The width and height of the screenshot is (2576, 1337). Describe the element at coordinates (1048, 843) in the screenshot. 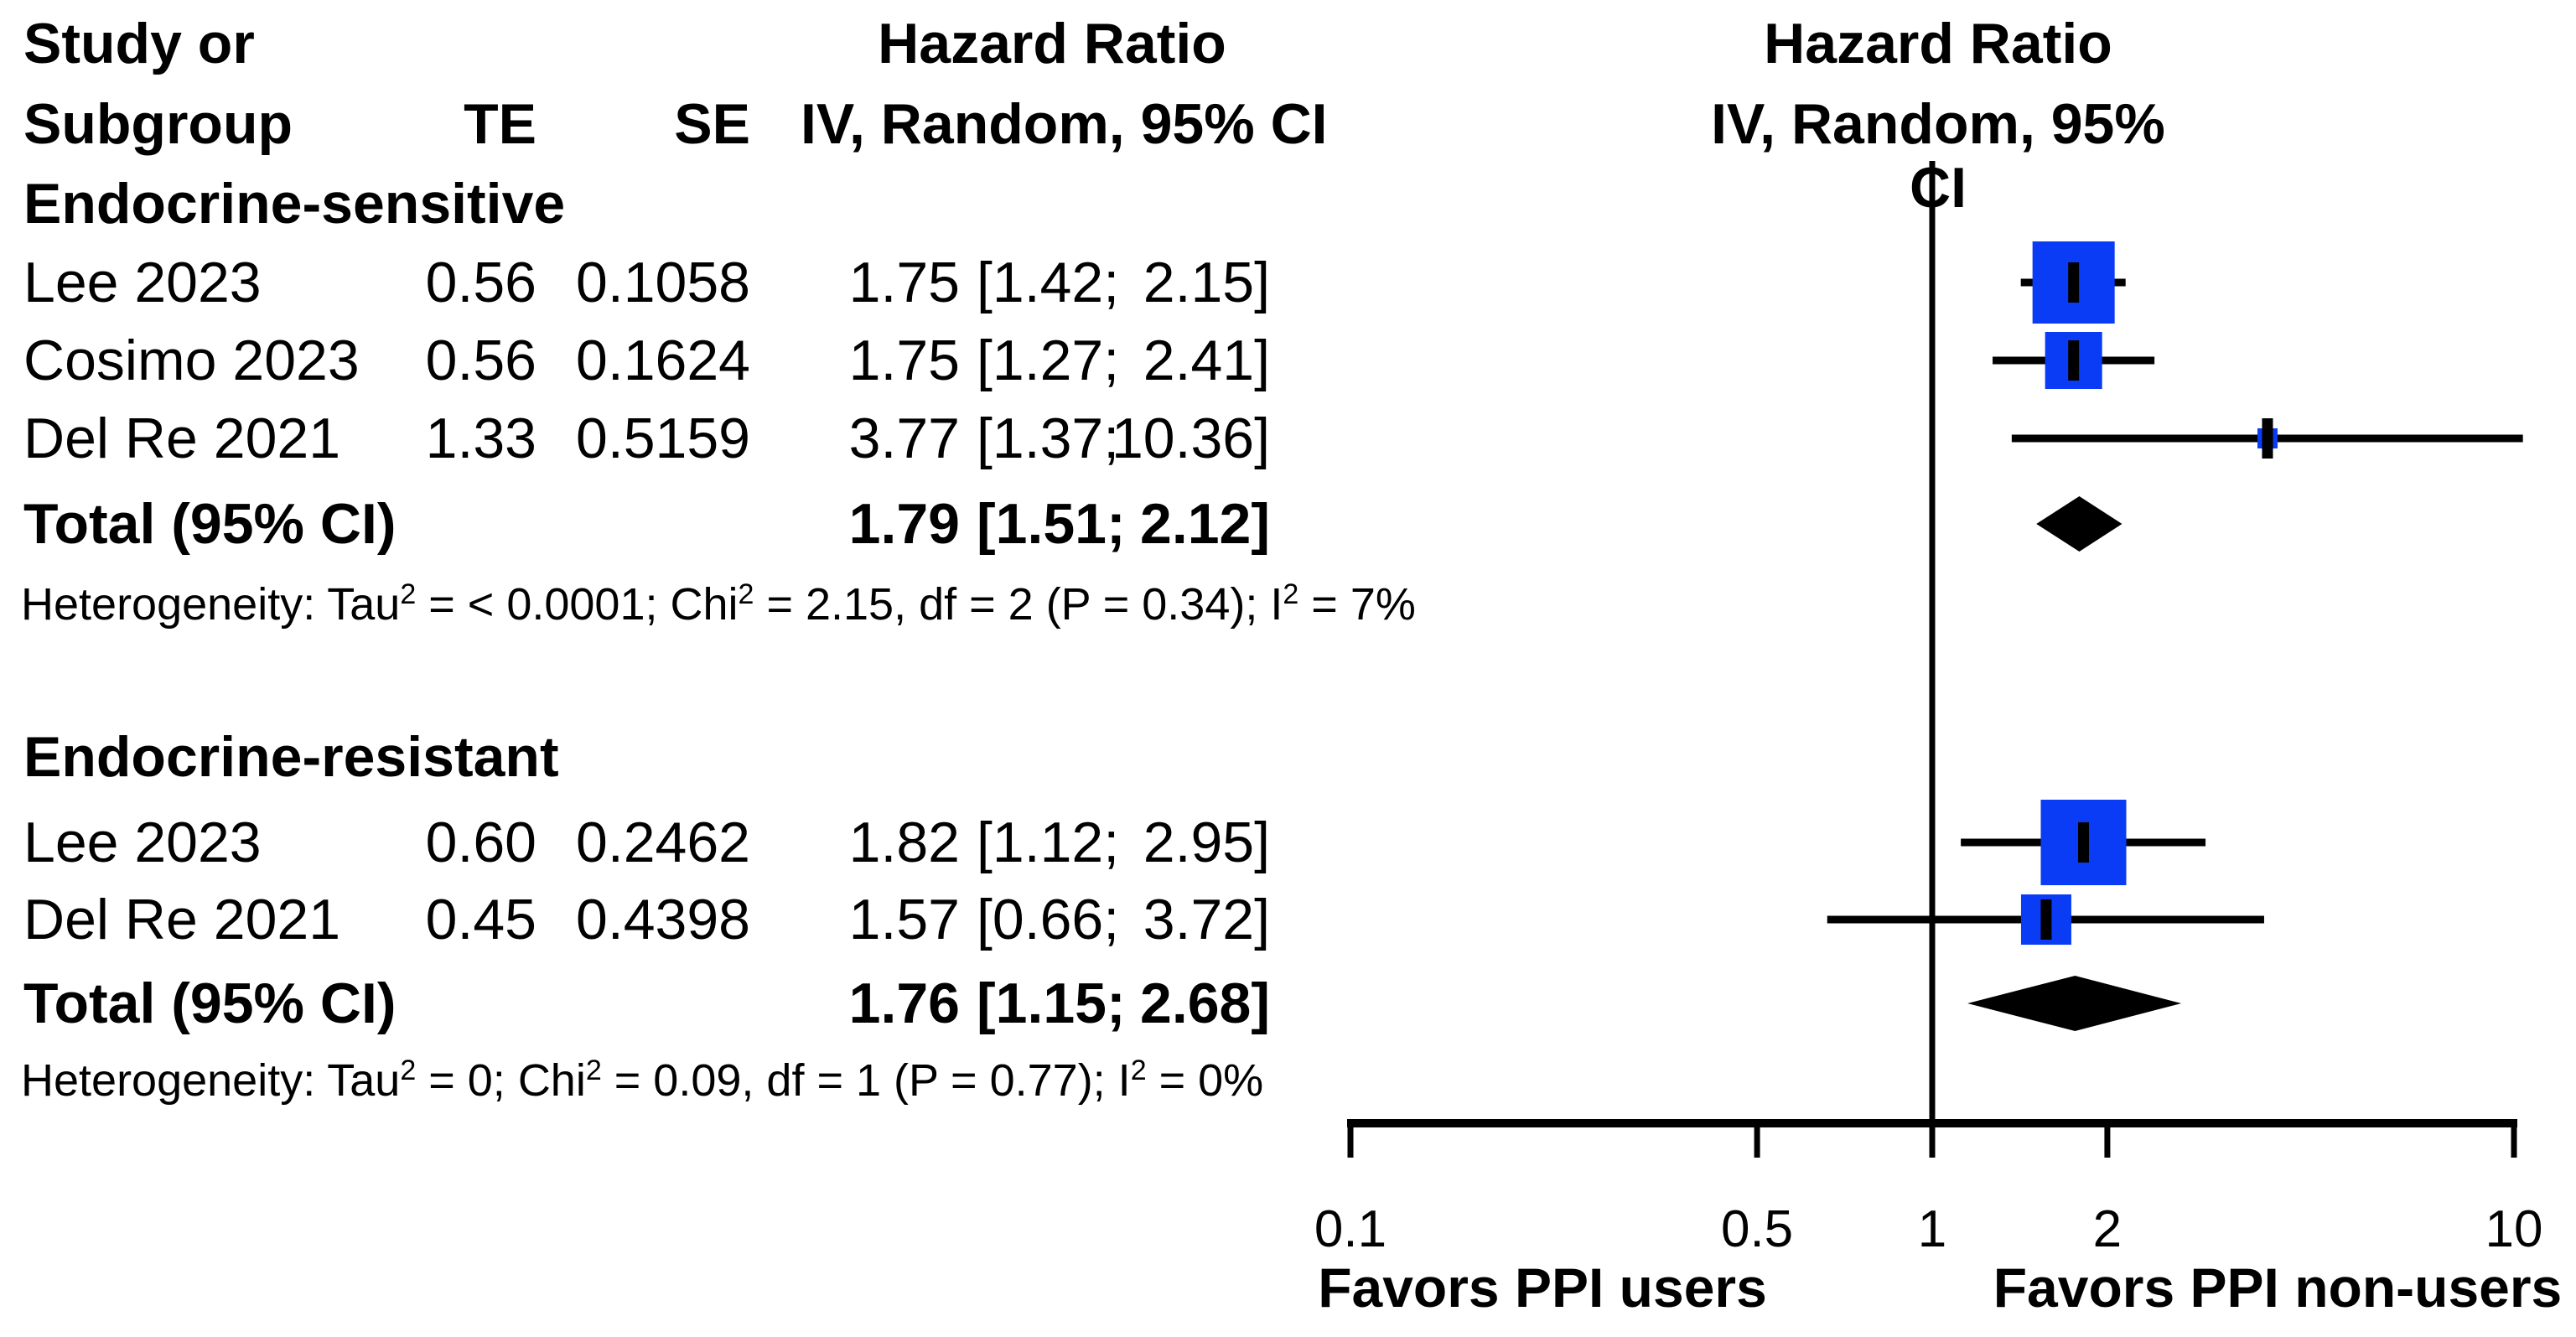

I see `ci-lower: [1.12;` at that location.